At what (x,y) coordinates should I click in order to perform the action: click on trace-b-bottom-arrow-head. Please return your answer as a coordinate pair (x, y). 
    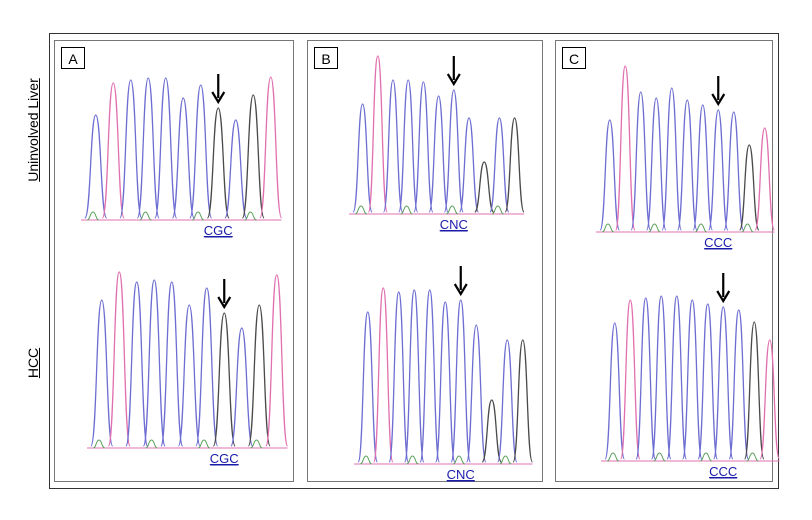
    Looking at the image, I should click on (460, 290).